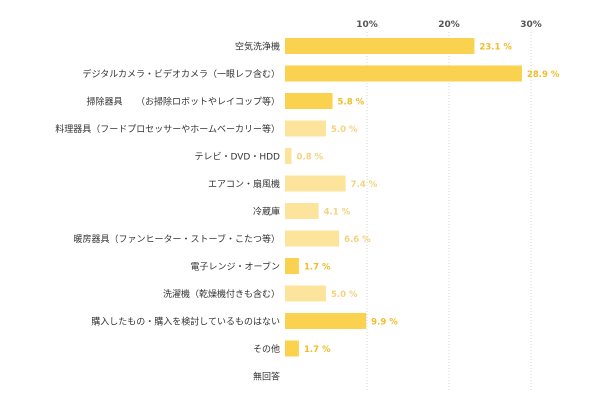  Describe the element at coordinates (351, 103) in the screenshot. I see `data-label: 5.8 %` at that location.